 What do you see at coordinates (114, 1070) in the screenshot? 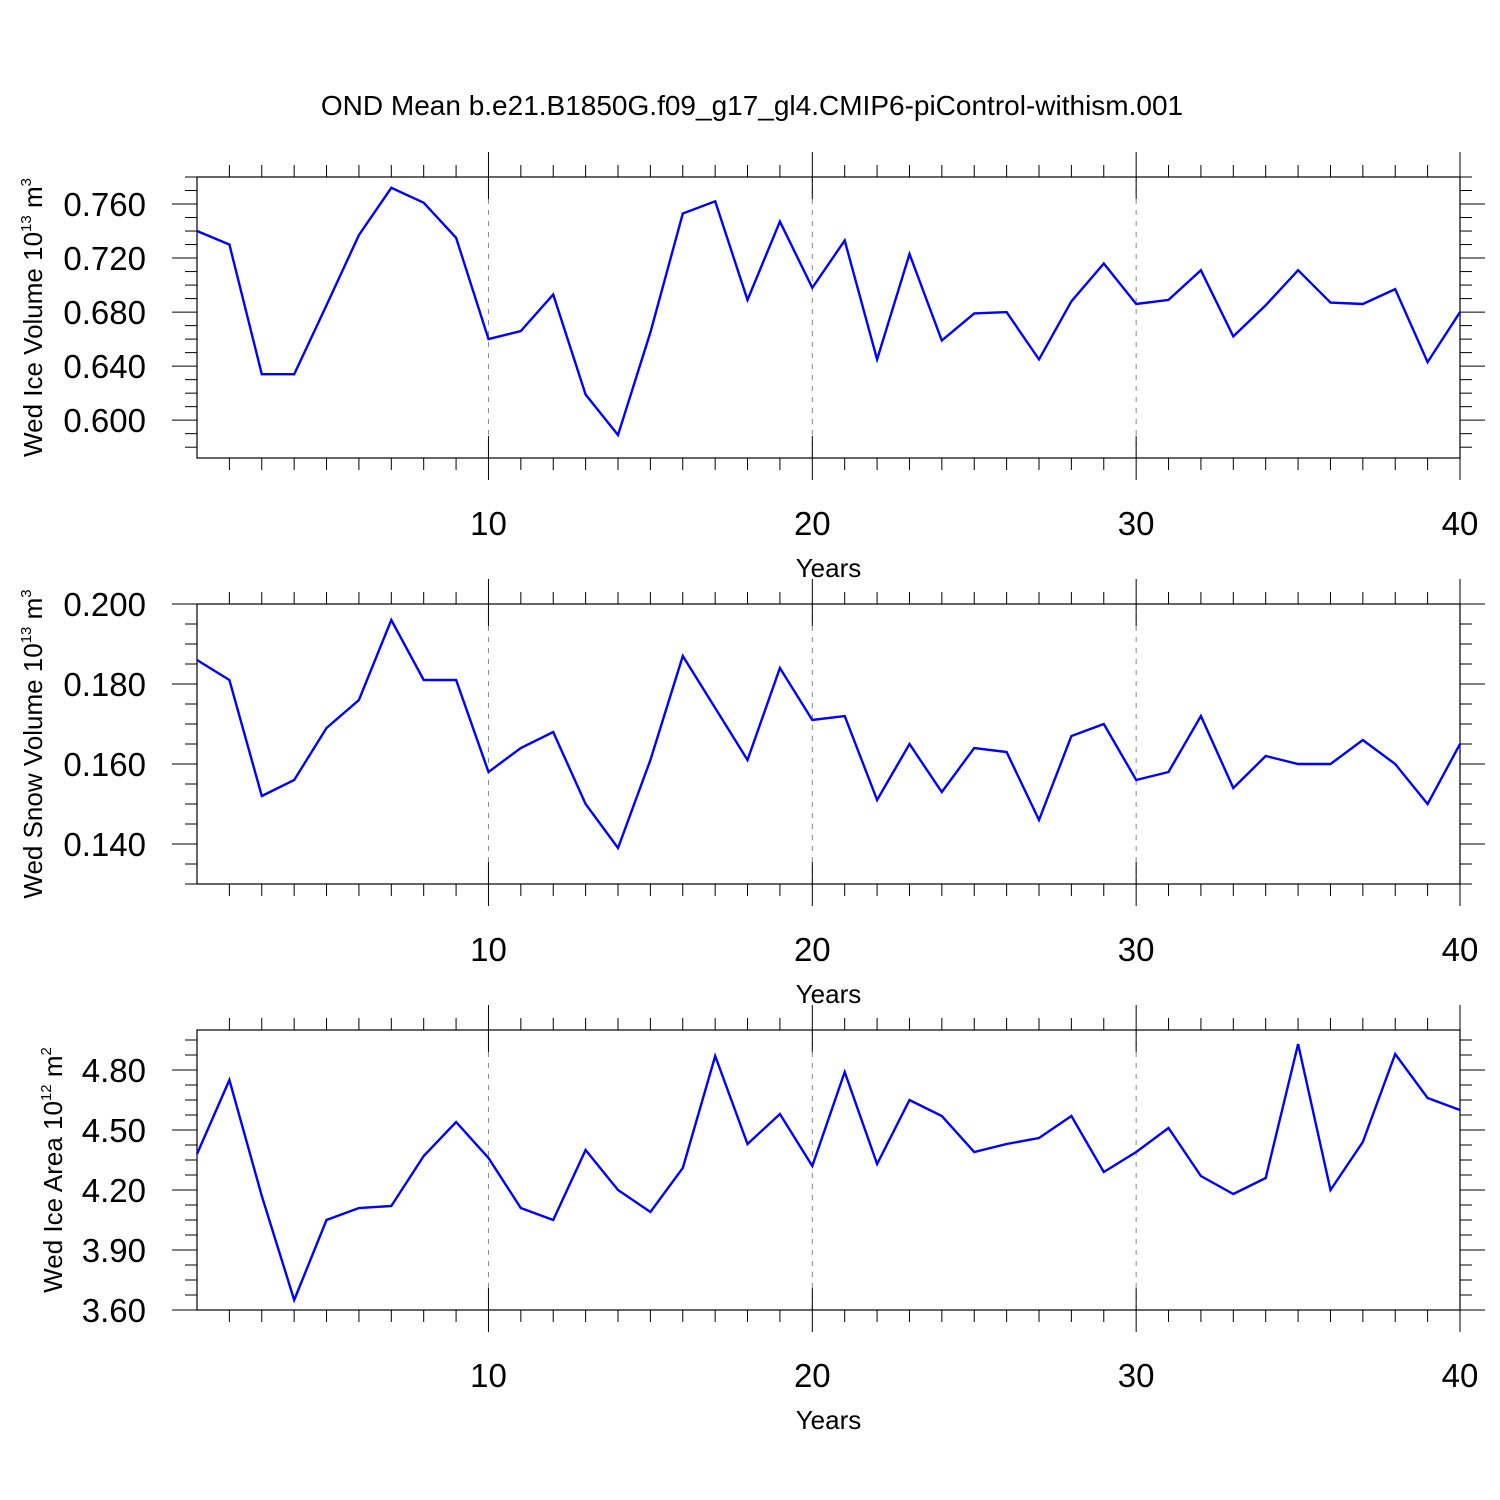
I see `y-tick-label: 4.80` at bounding box center [114, 1070].